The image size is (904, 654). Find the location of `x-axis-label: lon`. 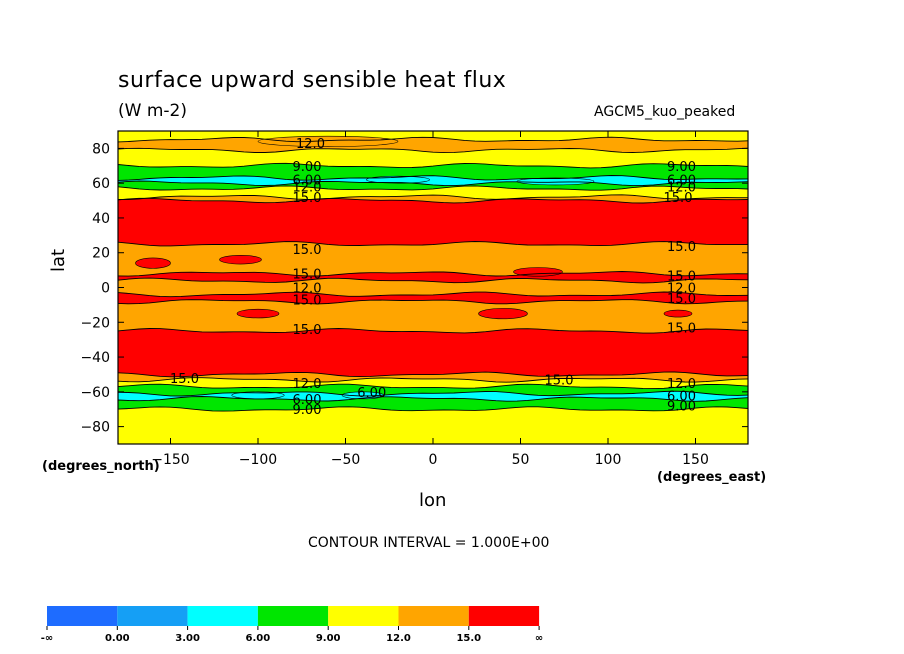

x-axis-label: lon is located at coordinates (433, 500).